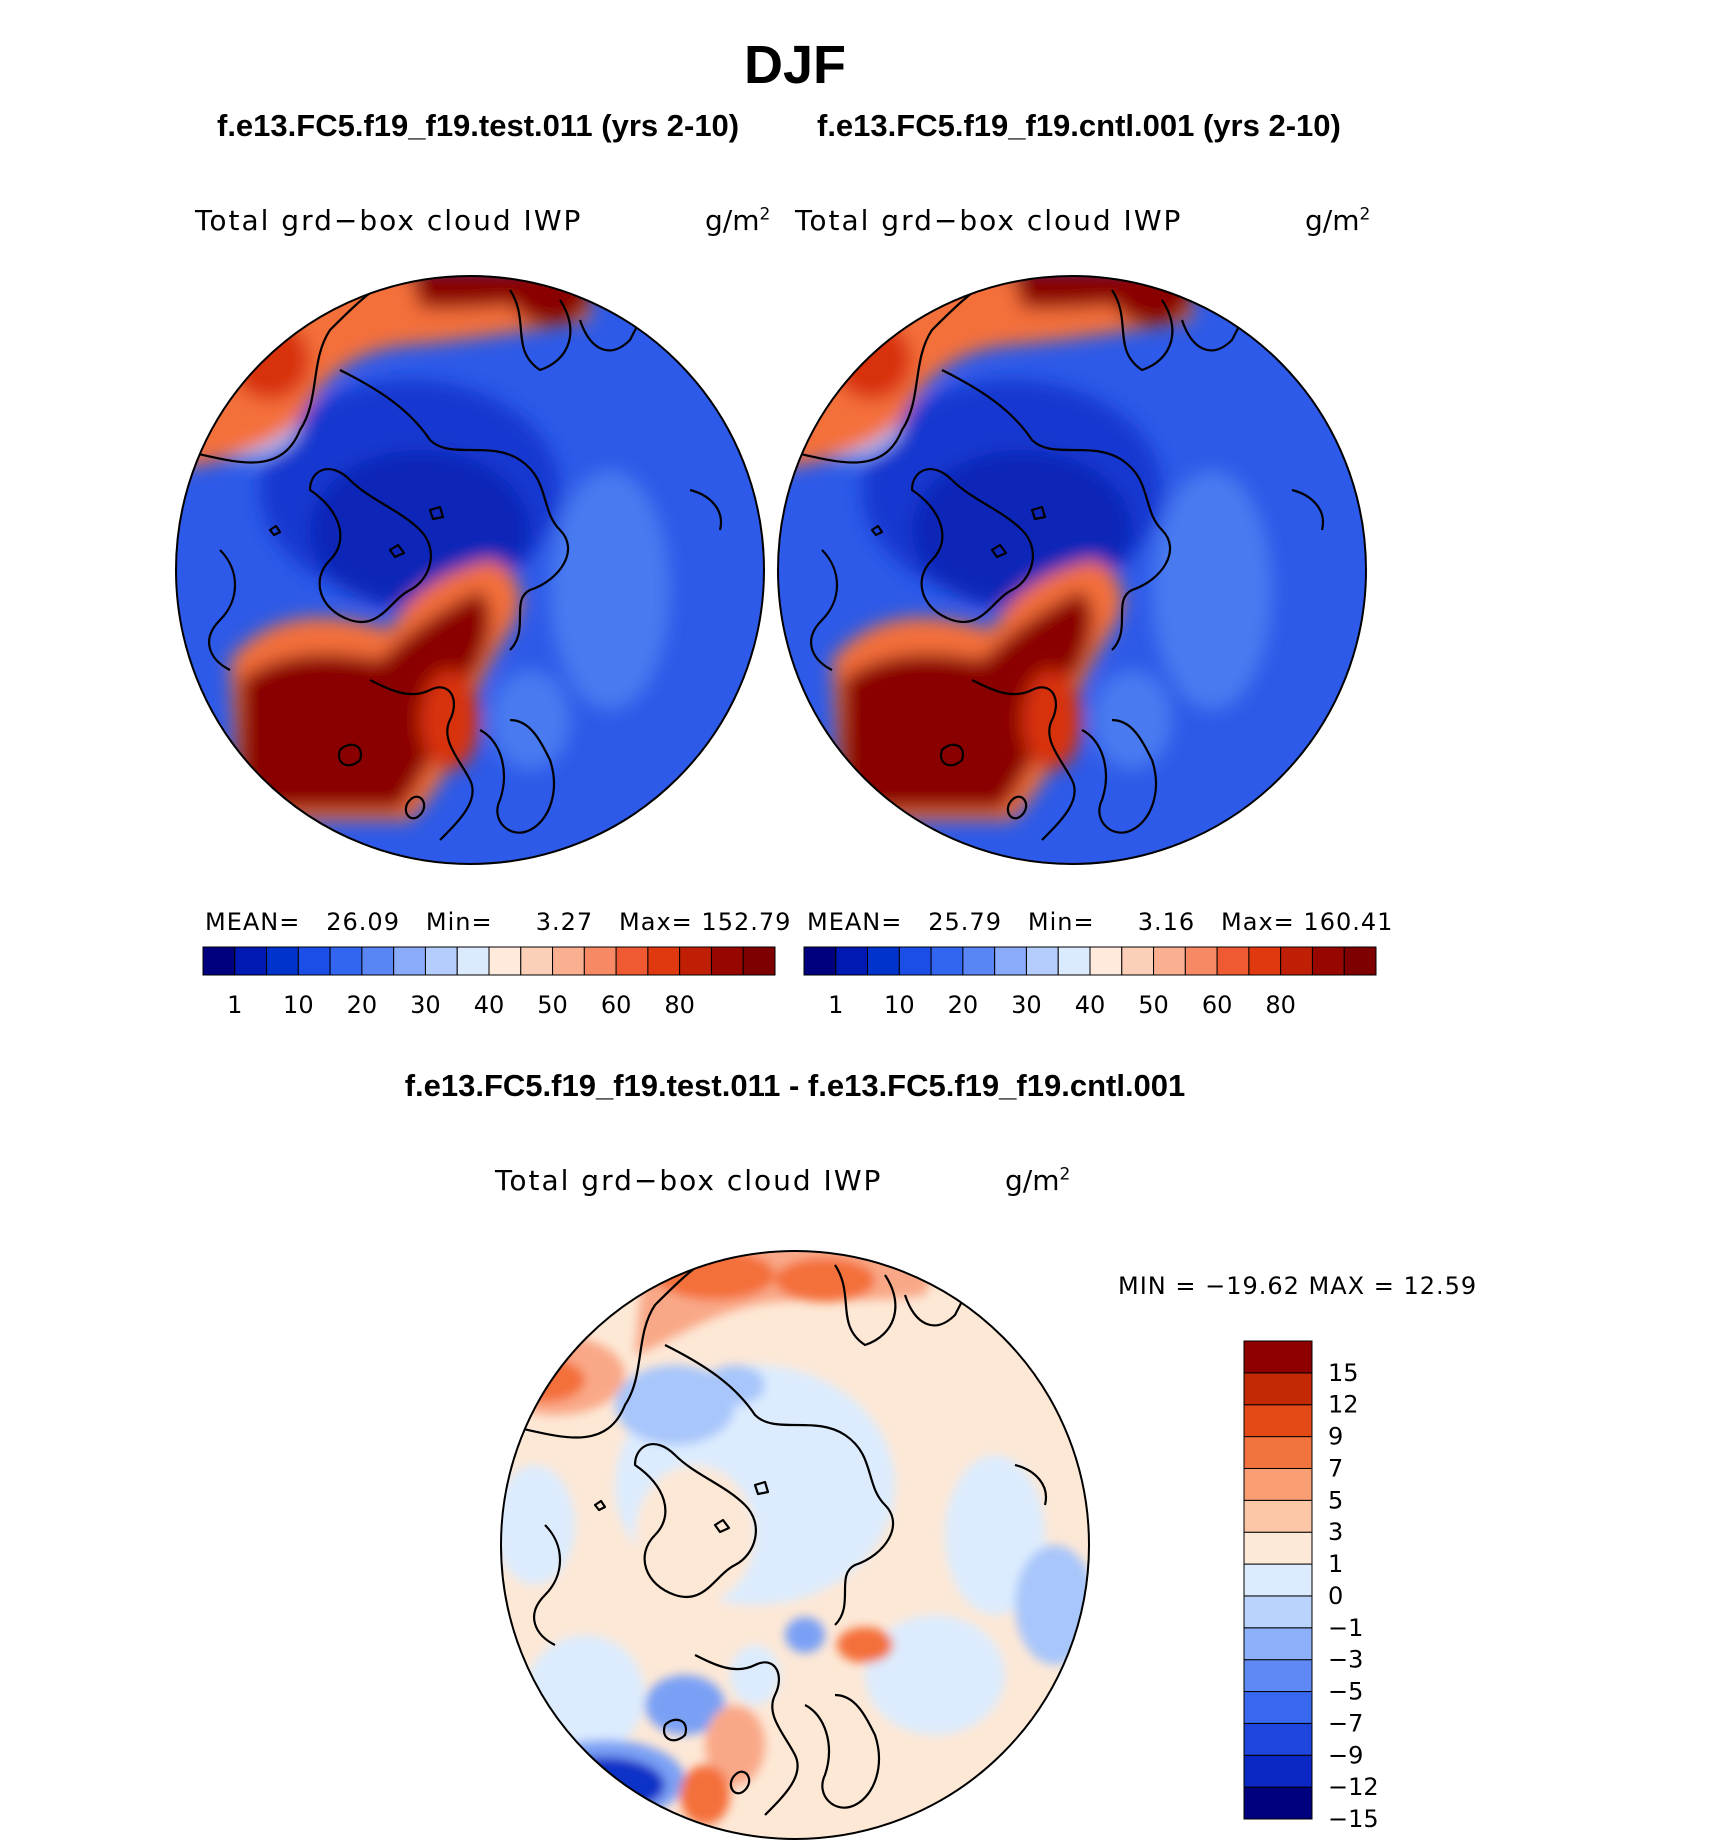 The width and height of the screenshot is (1710, 1840). I want to click on difference-colorbar-tick-label: 5, so click(1335, 1500).